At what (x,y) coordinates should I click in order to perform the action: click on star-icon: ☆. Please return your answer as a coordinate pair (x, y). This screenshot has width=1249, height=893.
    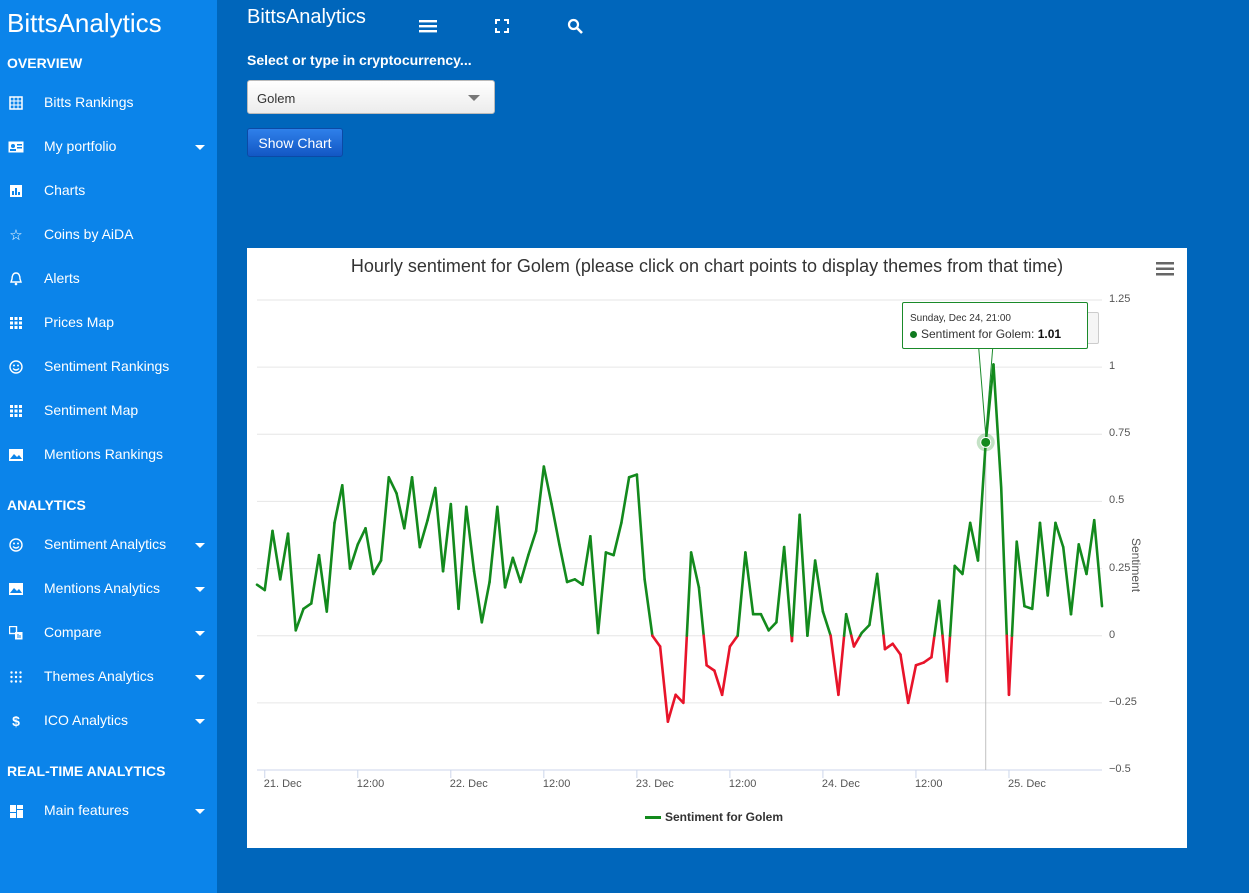
    Looking at the image, I should click on (16, 235).